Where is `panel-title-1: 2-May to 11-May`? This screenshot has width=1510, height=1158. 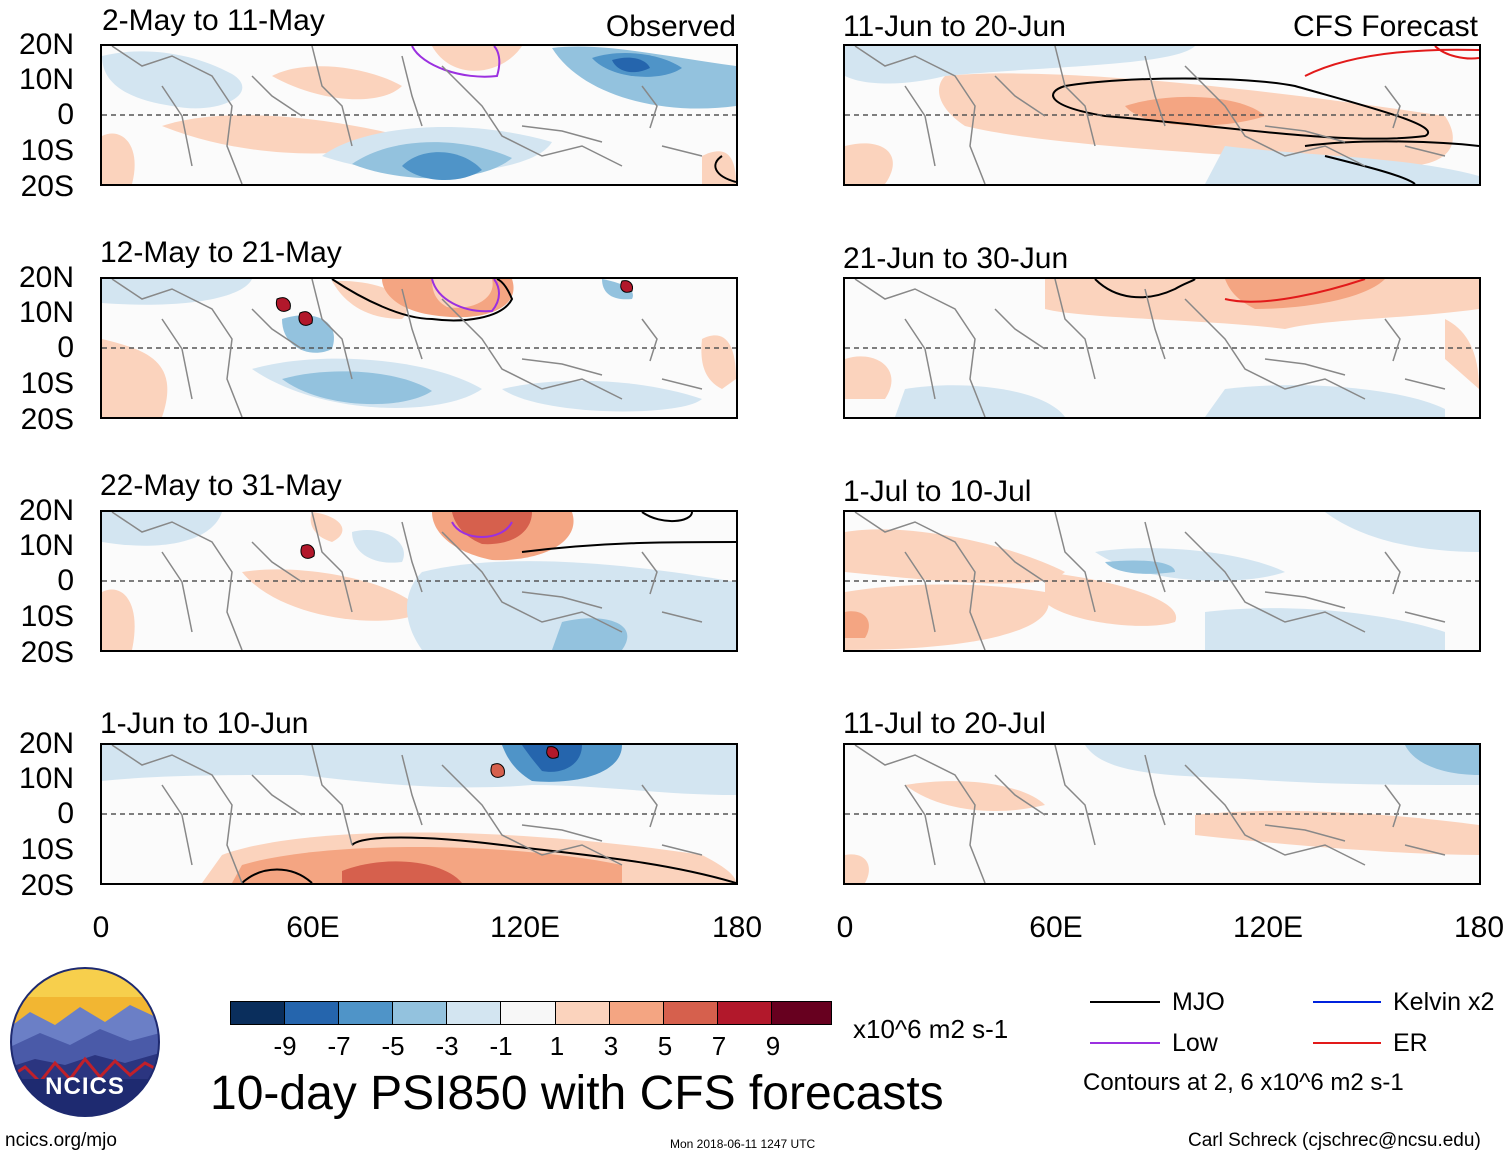 panel-title-1: 2-May to 11-May is located at coordinates (213, 20).